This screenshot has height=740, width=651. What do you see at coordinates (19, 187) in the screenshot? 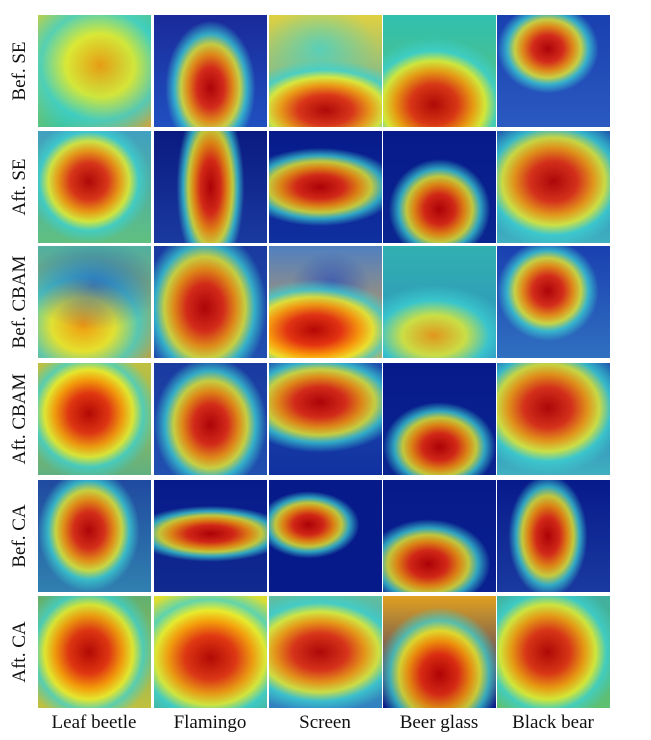
I see `row-label: Aft. SE` at bounding box center [19, 187].